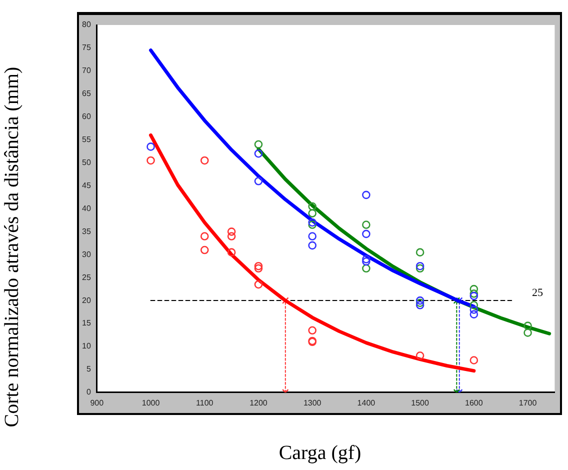 The image size is (568, 470). I want to click on x-tick-label: 1200, so click(259, 403).